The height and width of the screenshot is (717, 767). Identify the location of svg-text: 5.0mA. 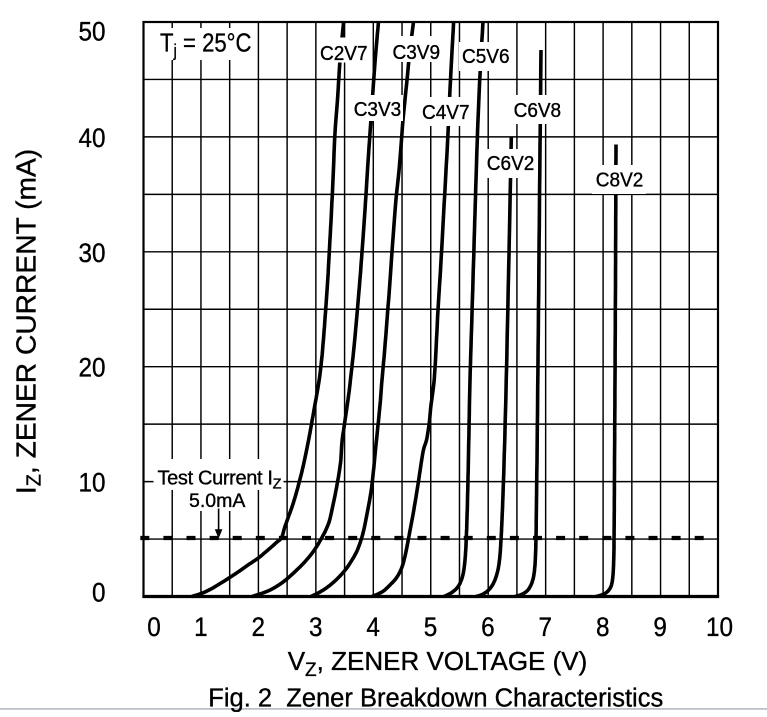
(217, 501).